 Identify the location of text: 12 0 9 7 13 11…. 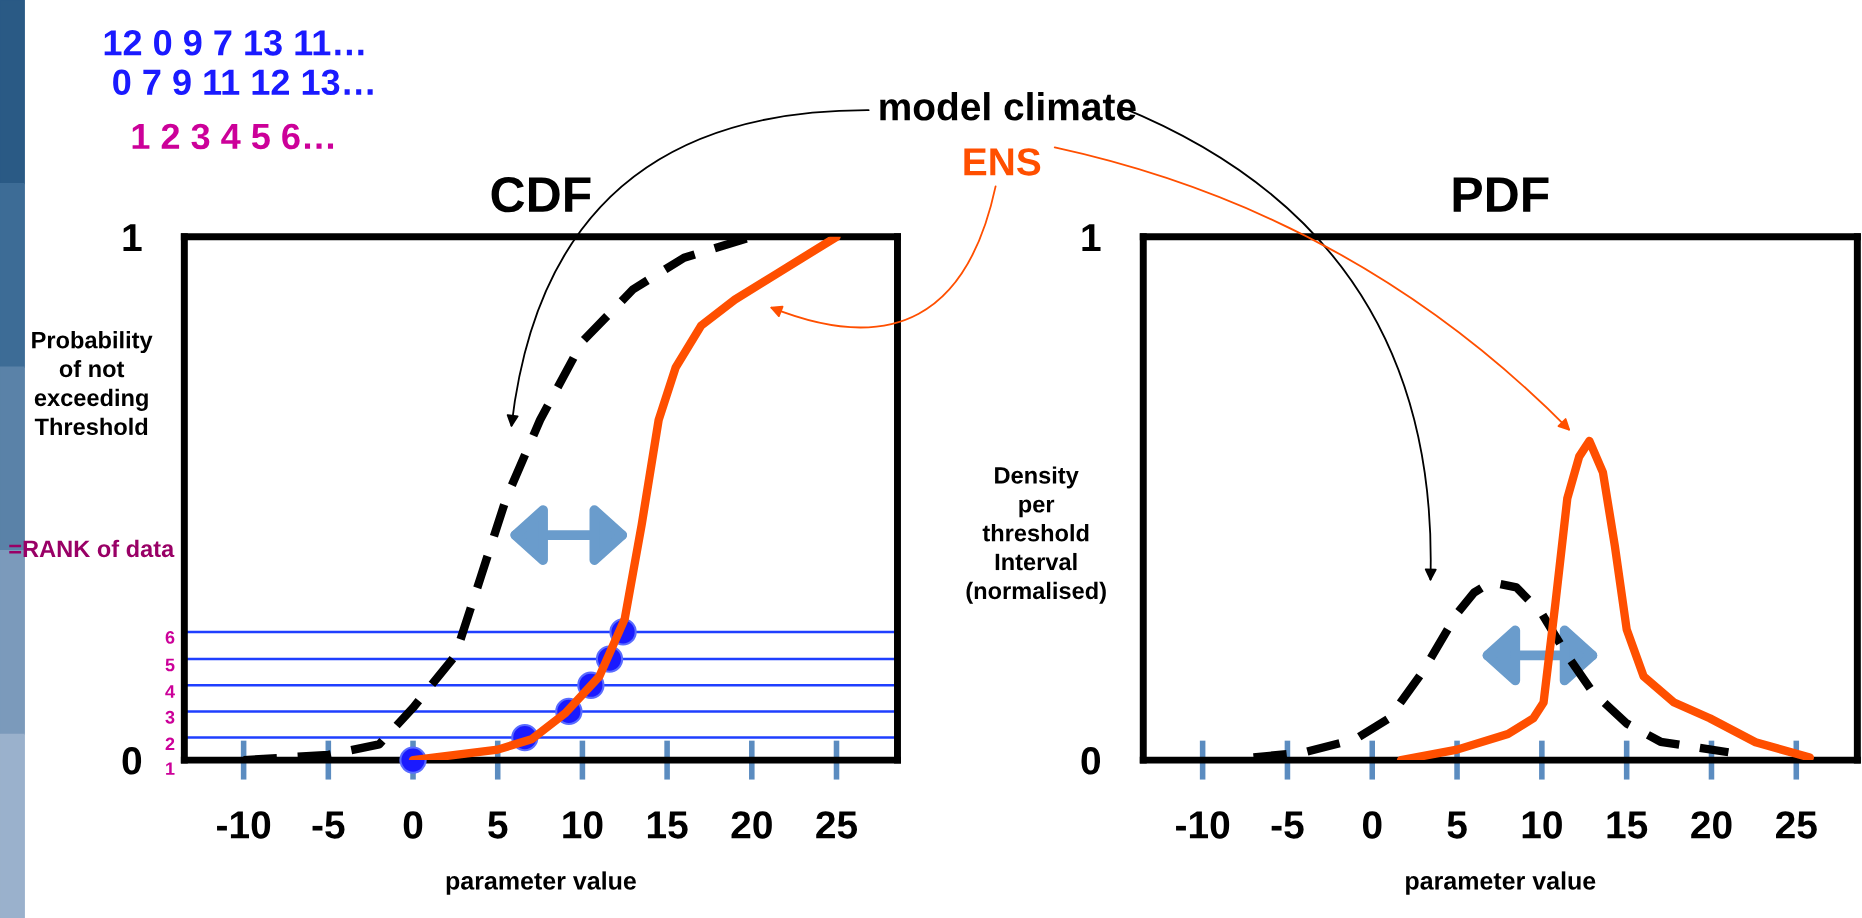
(234, 43).